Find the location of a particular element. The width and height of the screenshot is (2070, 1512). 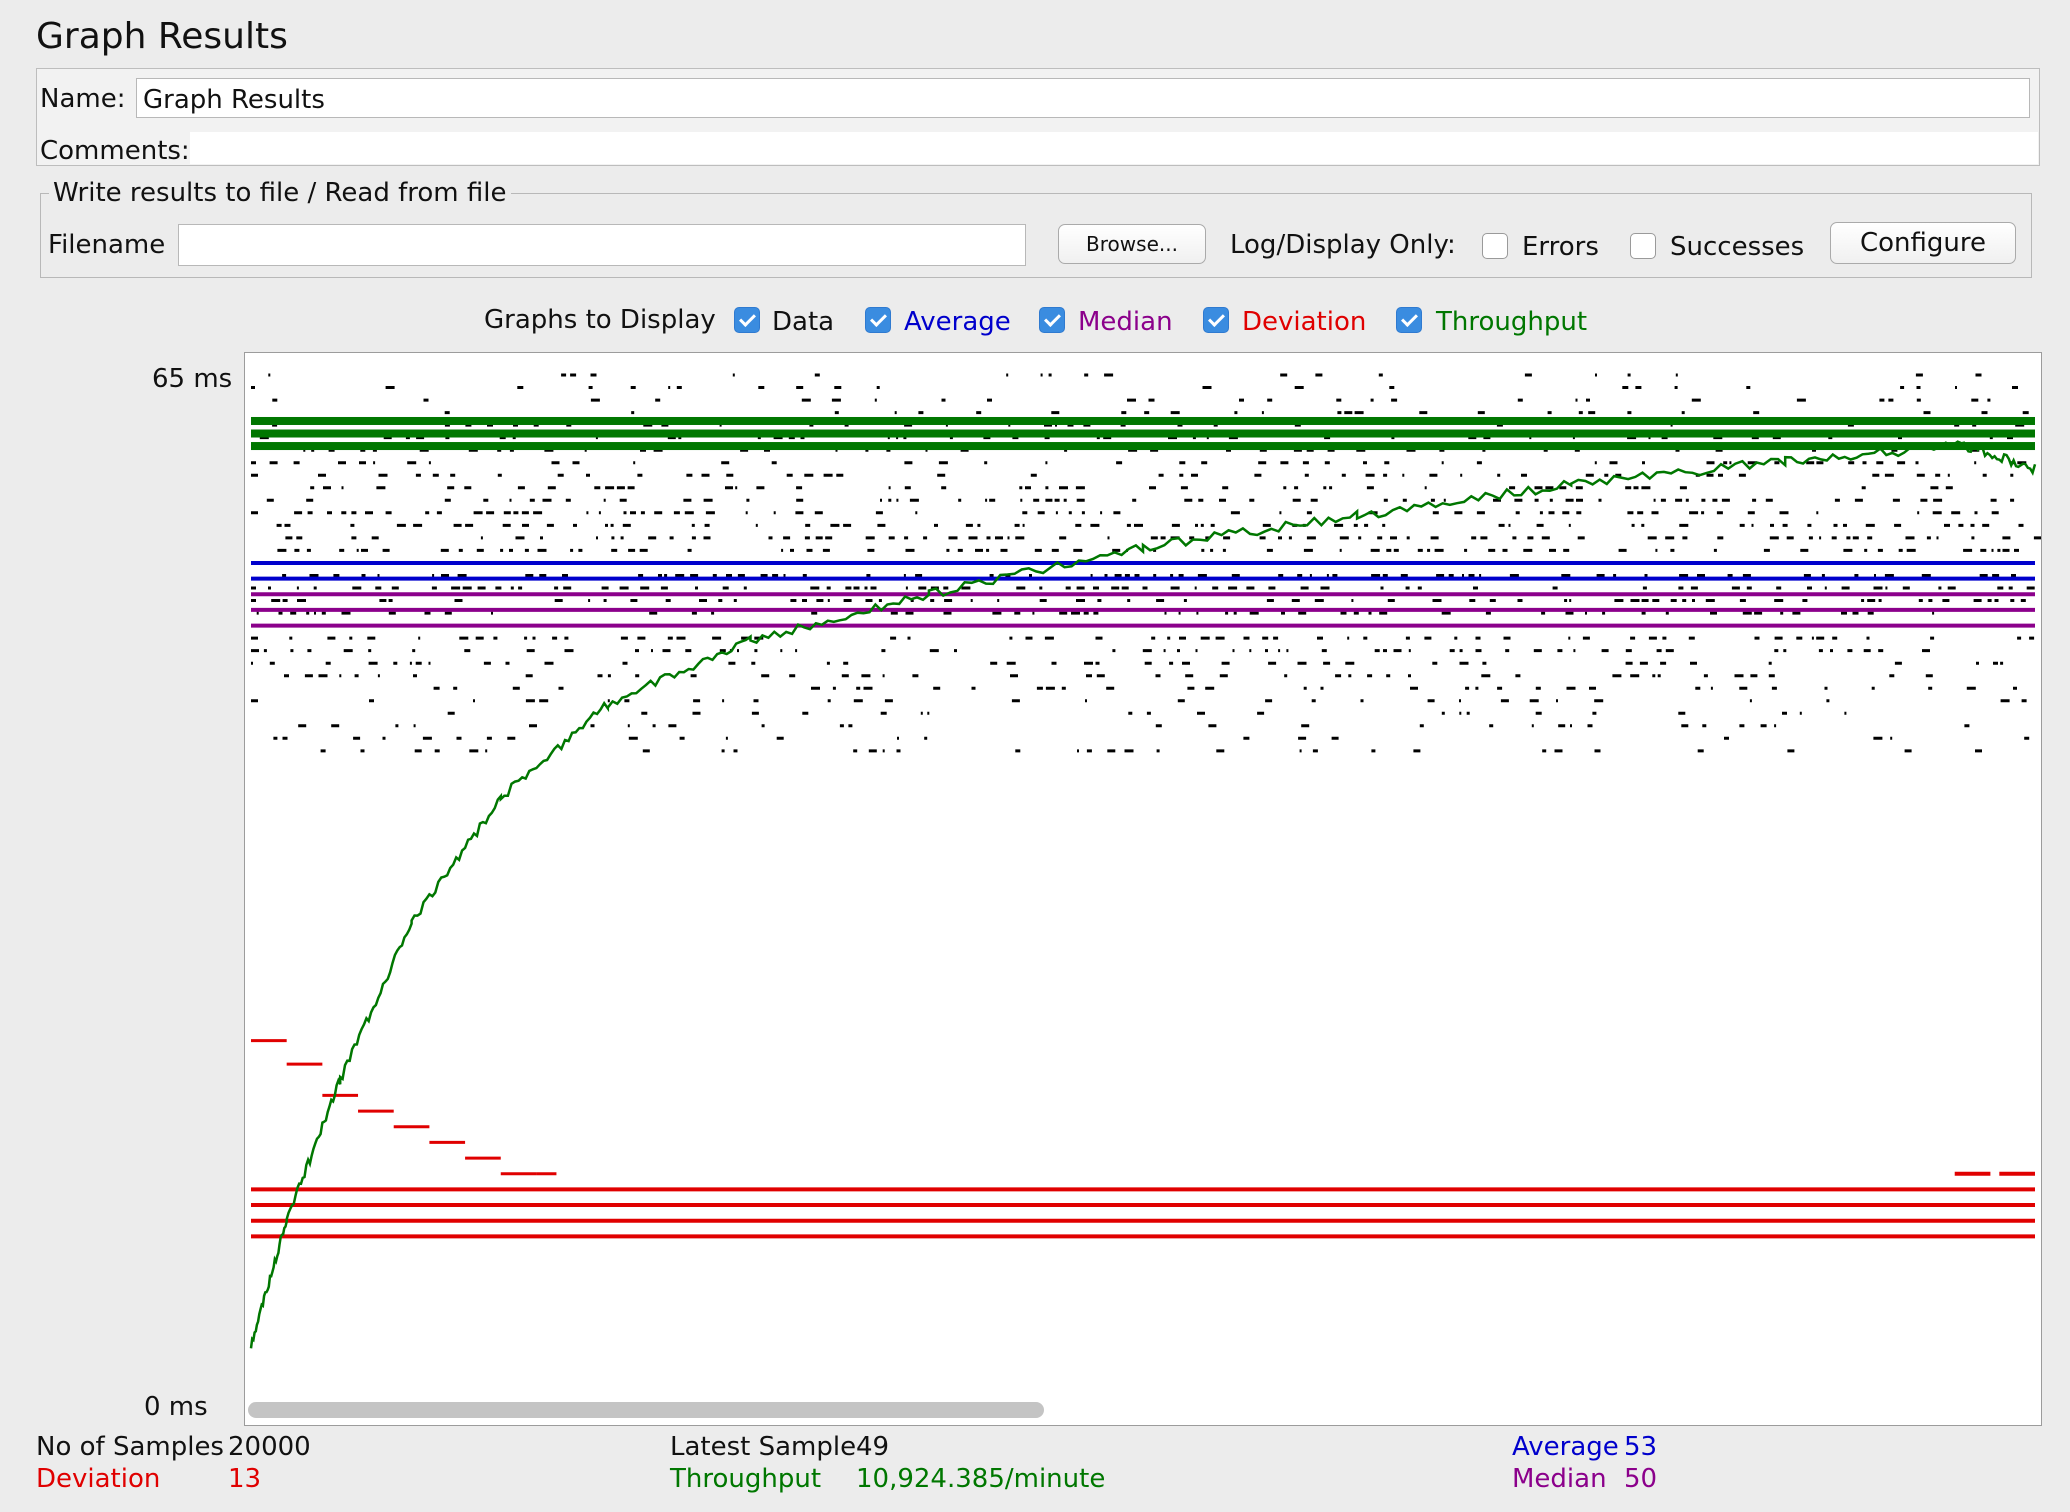

data-checkbox is located at coordinates (747, 320).